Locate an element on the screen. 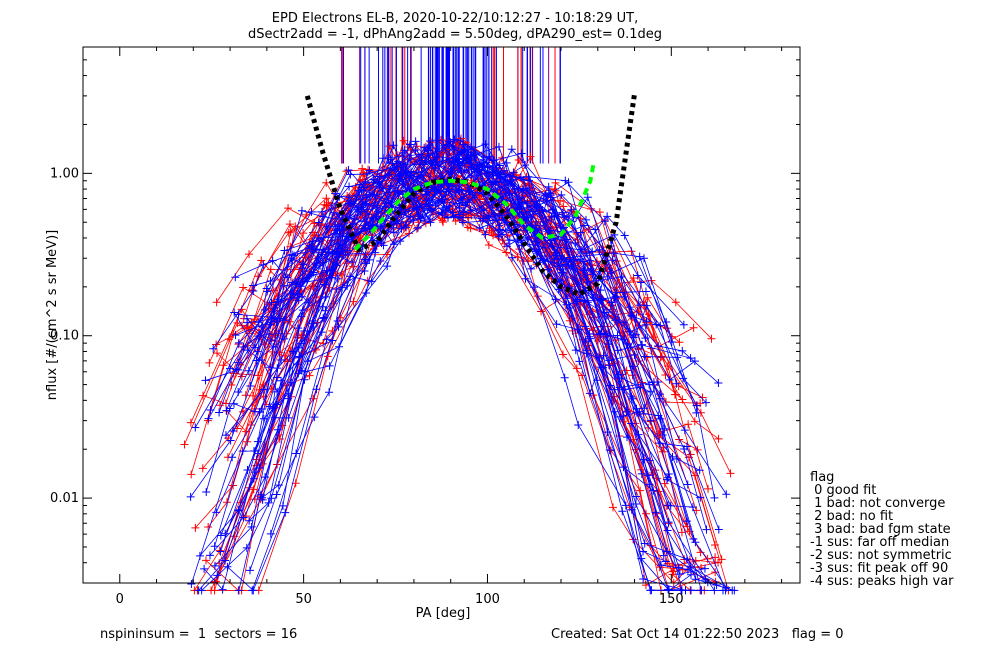 This screenshot has width=1000, height=650. x-tick-label: 0 is located at coordinates (120, 599).